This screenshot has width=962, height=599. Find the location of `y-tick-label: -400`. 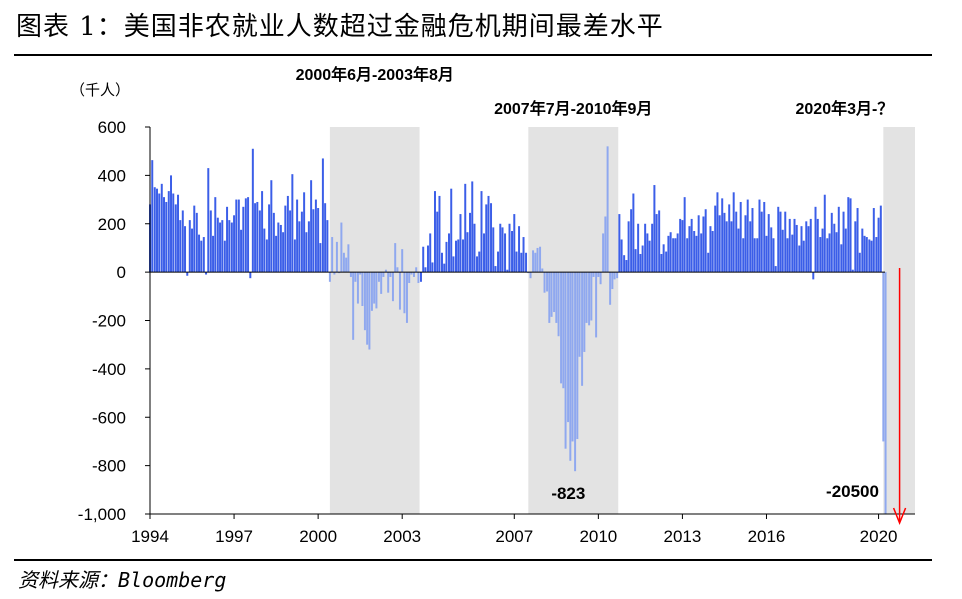

y-tick-label: -400 is located at coordinates (109, 369).